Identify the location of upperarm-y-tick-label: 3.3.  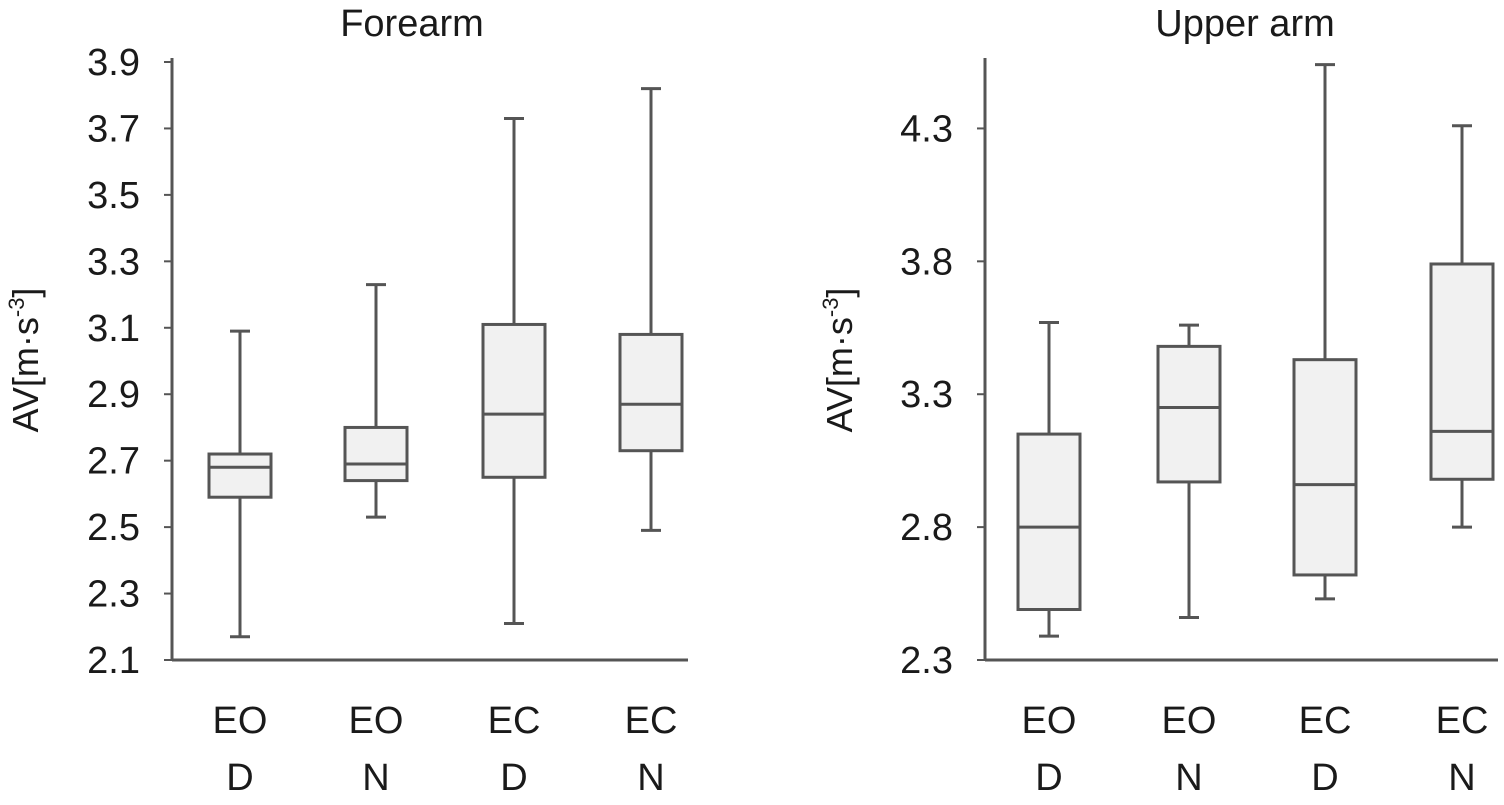
(926, 395).